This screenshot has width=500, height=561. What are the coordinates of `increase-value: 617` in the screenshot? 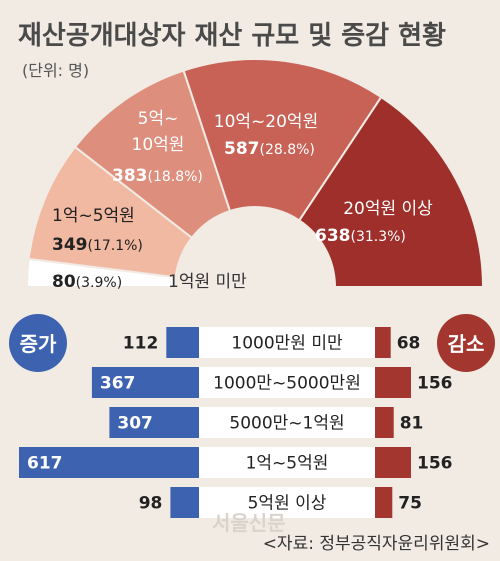 It's located at (45, 464).